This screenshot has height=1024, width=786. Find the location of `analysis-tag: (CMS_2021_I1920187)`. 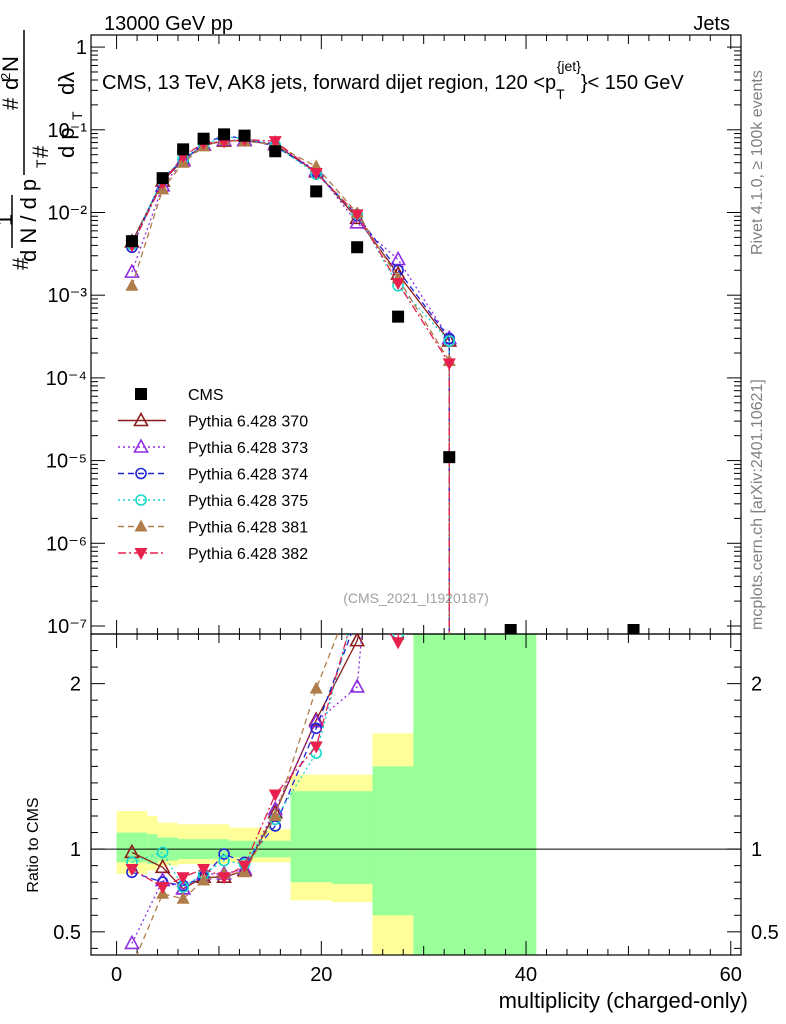

analysis-tag: (CMS_2021_I1920187) is located at coordinates (416, 598).